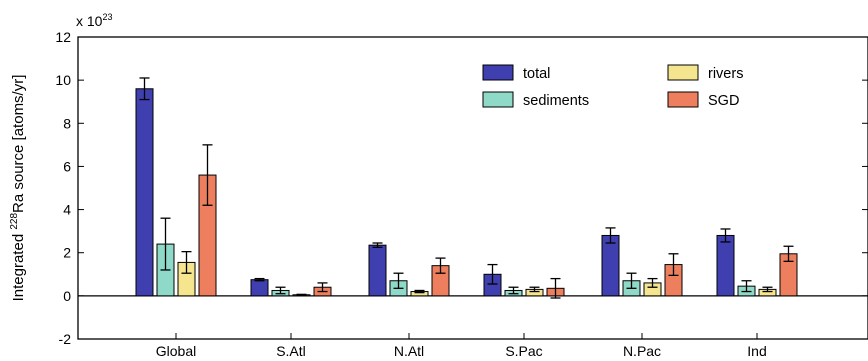 This screenshot has width=868, height=361. What do you see at coordinates (498, 99) in the screenshot?
I see `legend-swatch-sediments` at bounding box center [498, 99].